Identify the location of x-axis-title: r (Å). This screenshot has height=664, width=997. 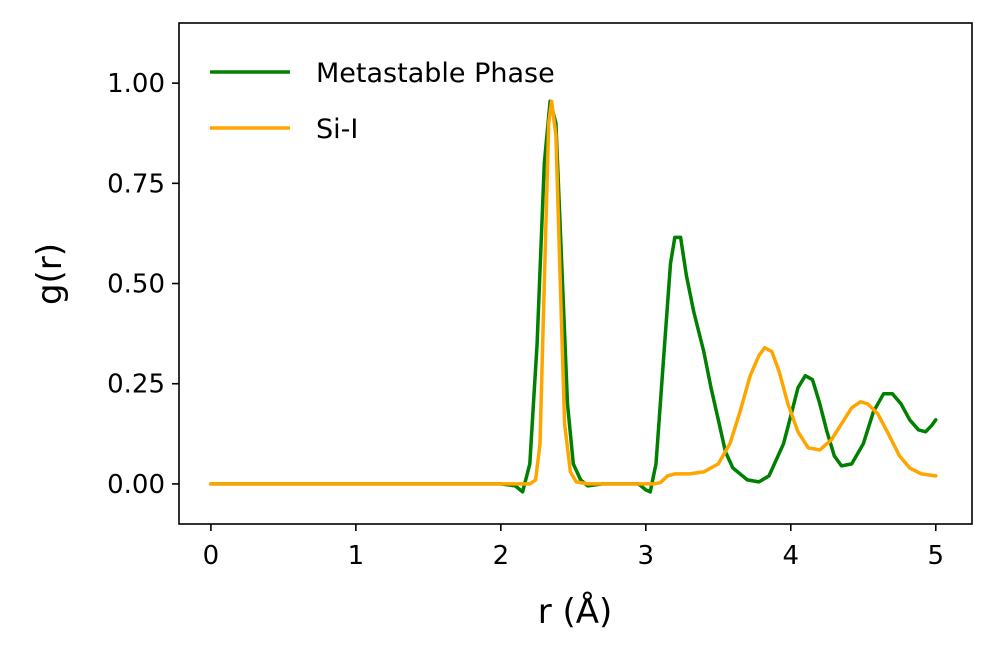
(575, 611).